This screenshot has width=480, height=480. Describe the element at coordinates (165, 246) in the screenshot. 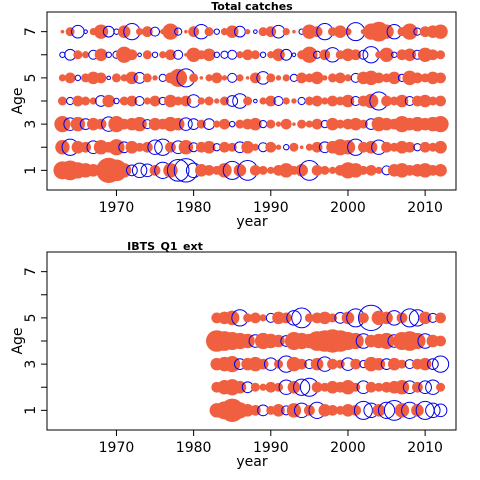

I see `panel-title: IBTS_Q1_ext` at that location.